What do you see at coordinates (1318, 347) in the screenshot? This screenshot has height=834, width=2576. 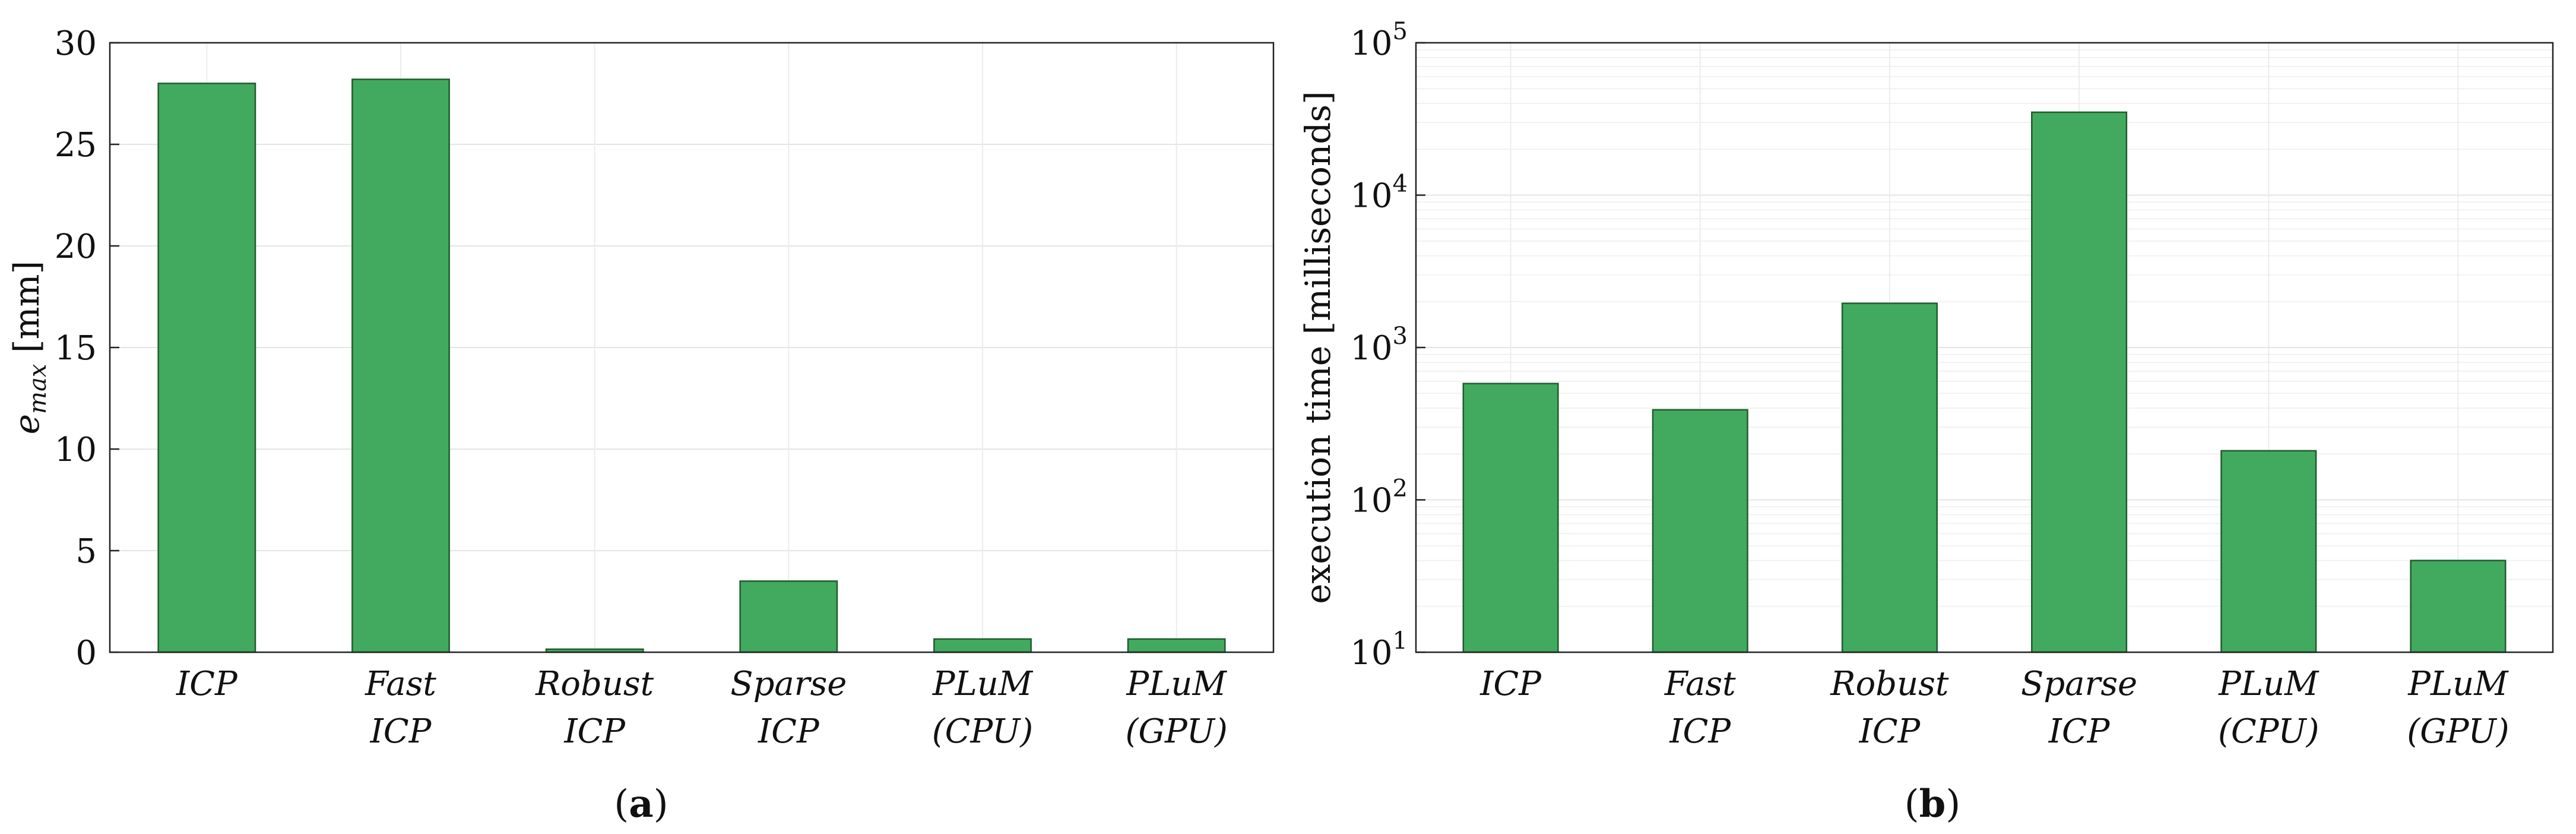 I see `y-axis-label: execution time [milliseconds]` at bounding box center [1318, 347].